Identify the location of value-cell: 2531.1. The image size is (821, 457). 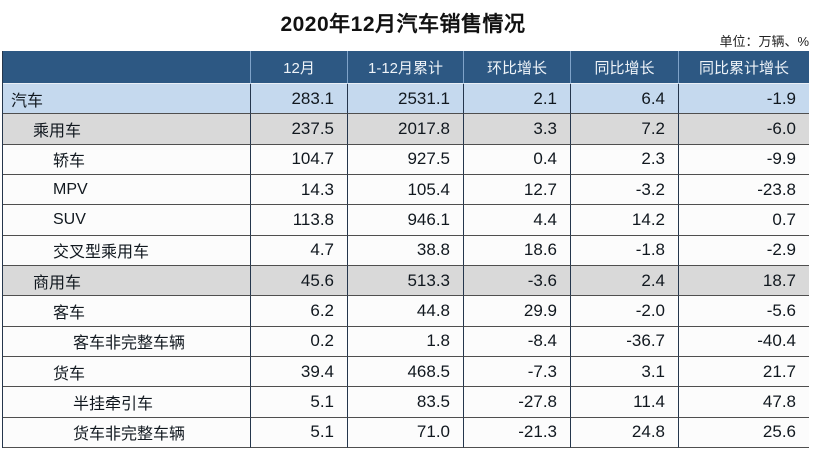
(406, 99).